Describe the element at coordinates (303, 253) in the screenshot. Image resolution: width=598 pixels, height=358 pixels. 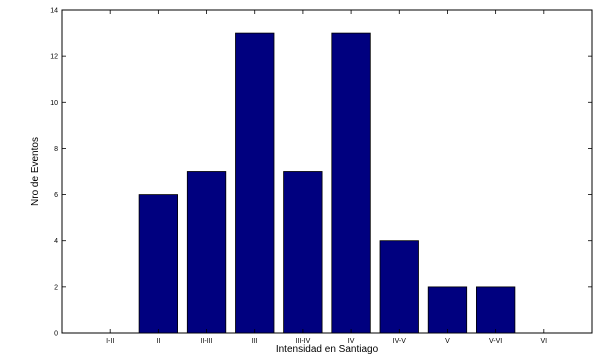
I see `bar-III-IV` at that location.